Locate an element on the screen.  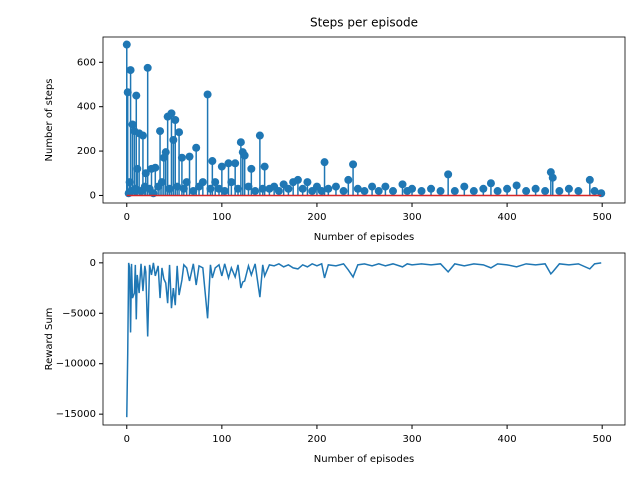
y-tick-label: 600 is located at coordinates (86, 62).